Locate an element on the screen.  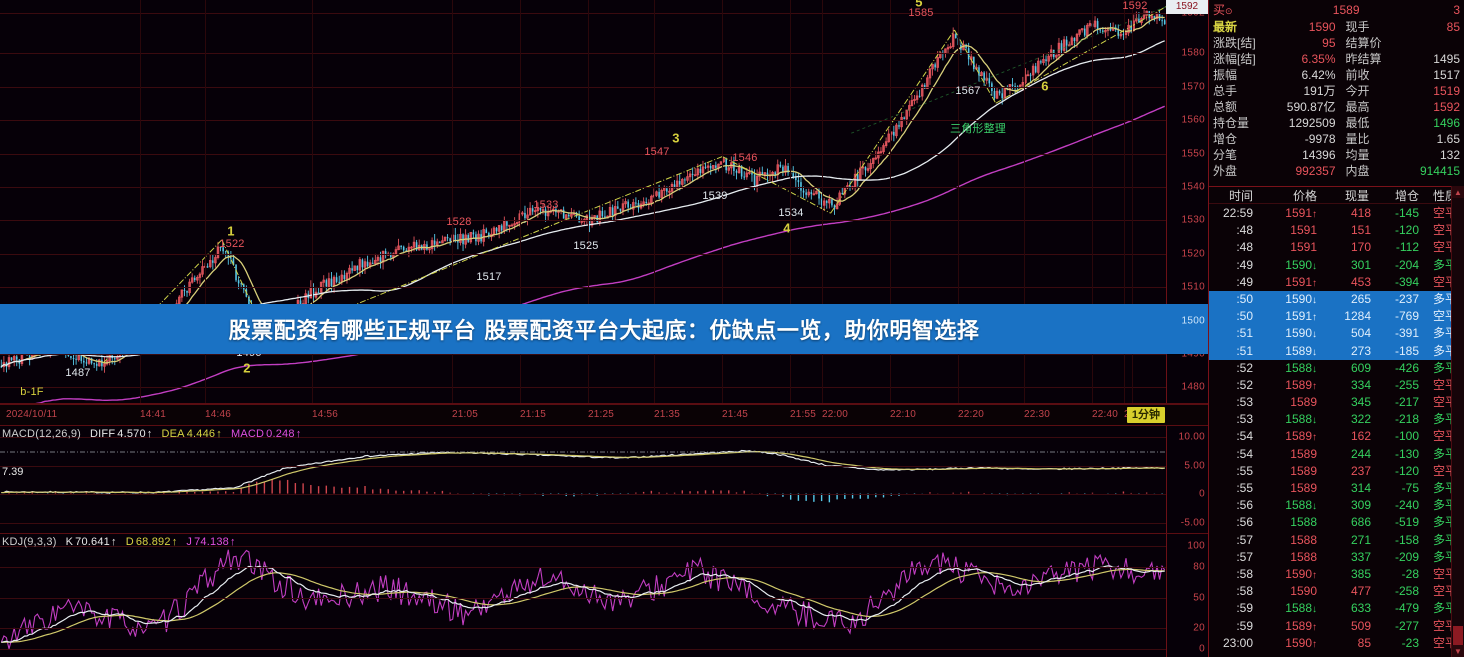
macd-diff-arrow: ↑ is located at coordinates (149, 434).